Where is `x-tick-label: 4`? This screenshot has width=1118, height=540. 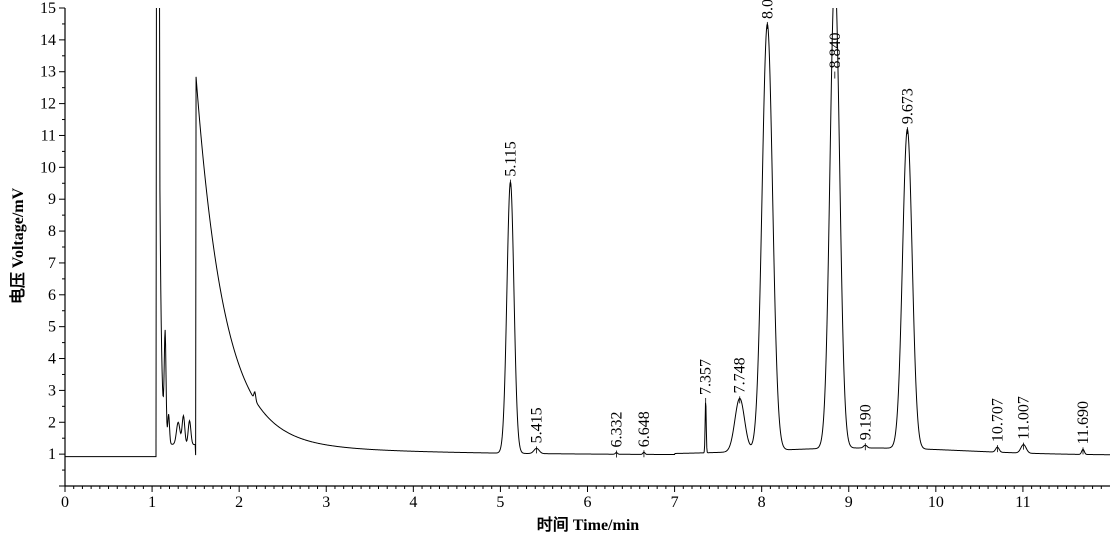
x-tick-label: 4 is located at coordinates (413, 502).